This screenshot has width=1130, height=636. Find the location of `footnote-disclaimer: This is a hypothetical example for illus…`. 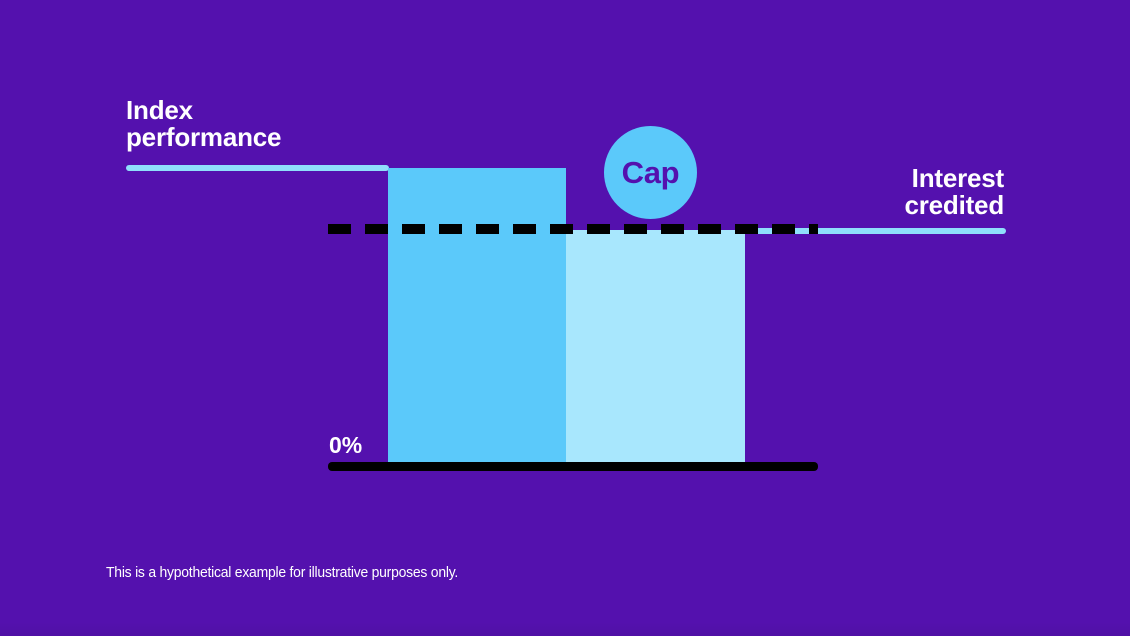

footnote-disclaimer: This is a hypothetical example for illus… is located at coordinates (282, 572).